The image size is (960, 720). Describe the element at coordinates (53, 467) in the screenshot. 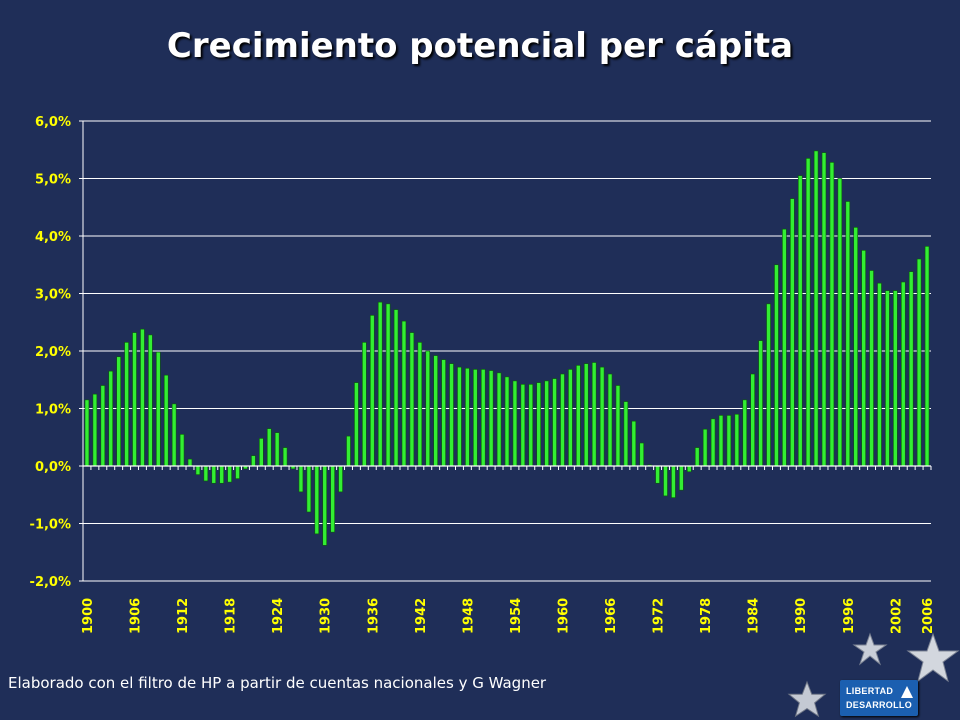

I see `y-tick-label: 0,0%` at that location.